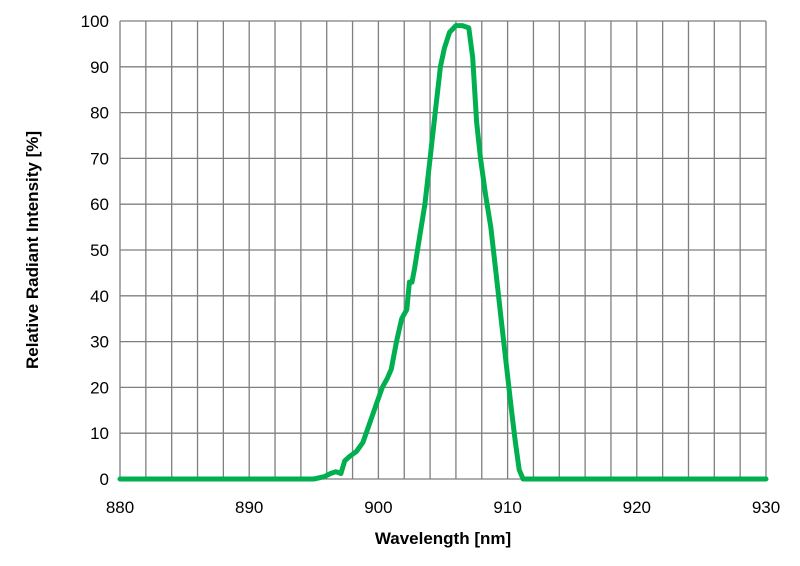 Image resolution: width=800 pixels, height=566 pixels. What do you see at coordinates (99, 433) in the screenshot?
I see `y-tick-label: 10` at bounding box center [99, 433].